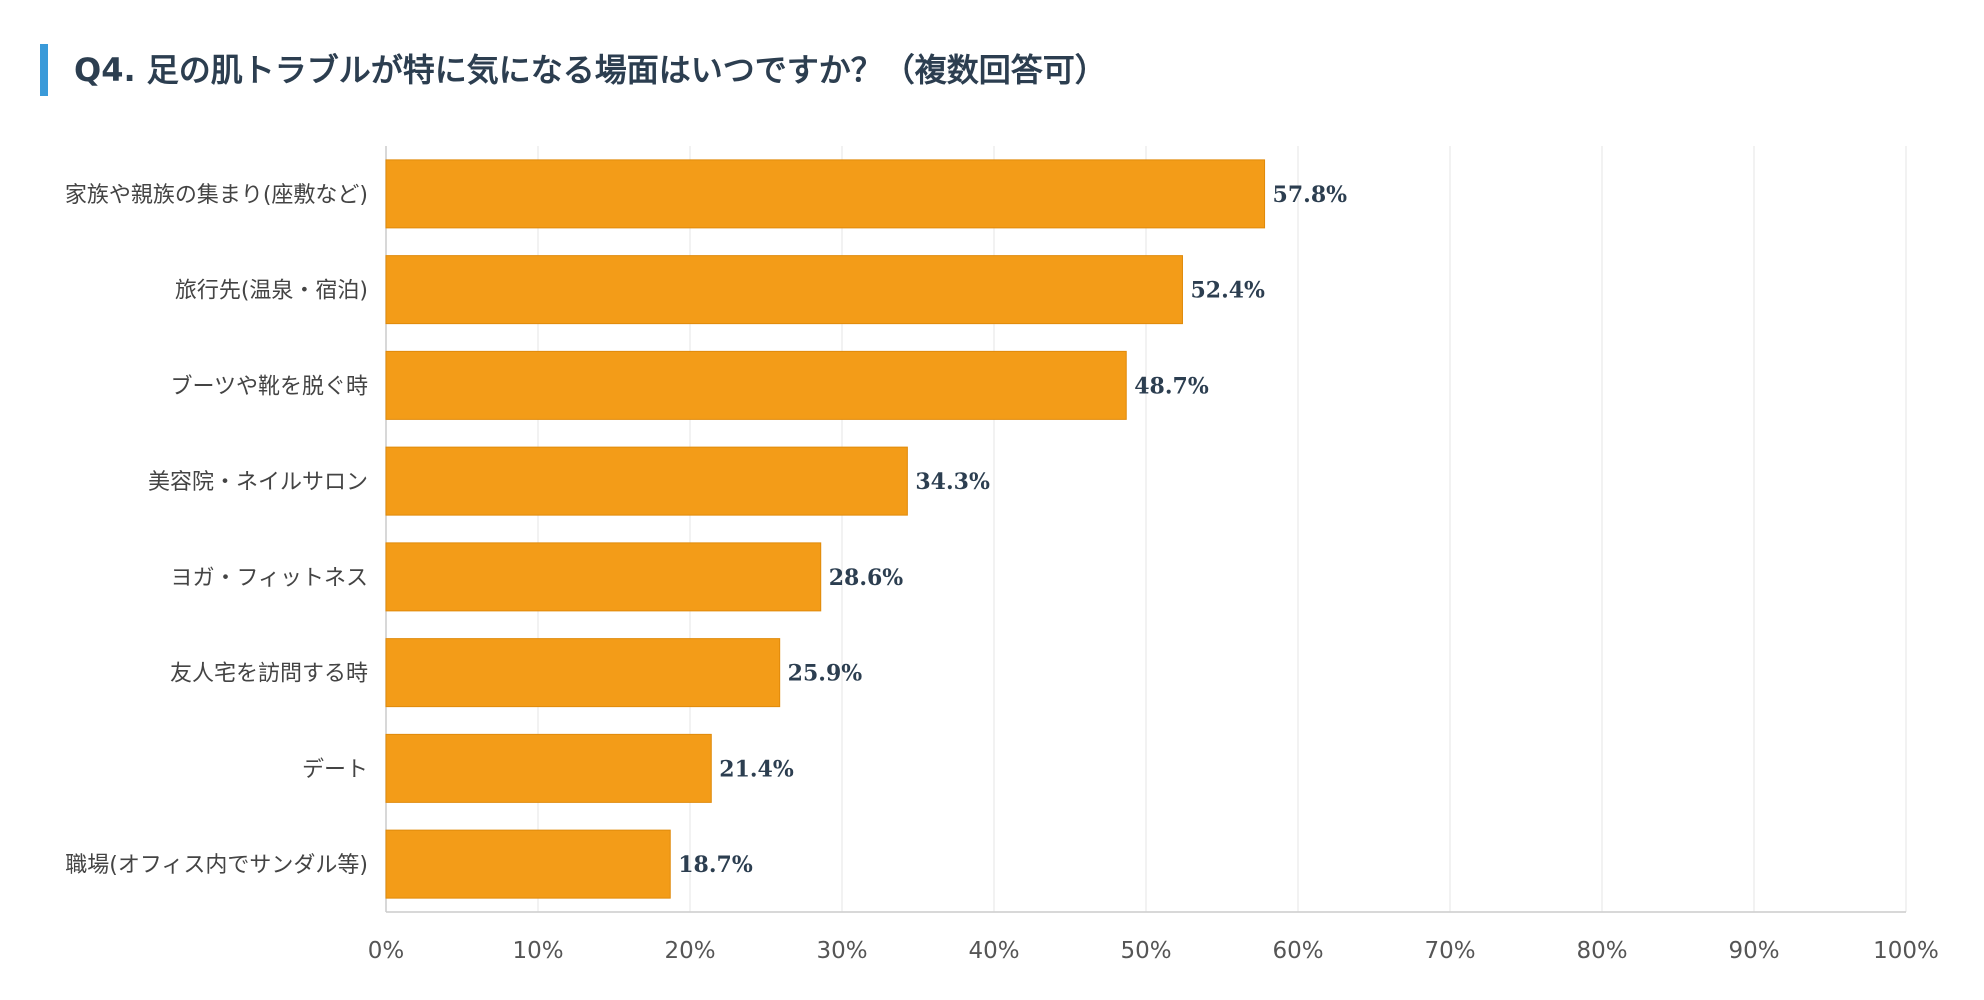 This screenshot has height=1000, width=1984. Describe the element at coordinates (1145, 951) in the screenshot. I see `x-tick-label: 50%` at that location.